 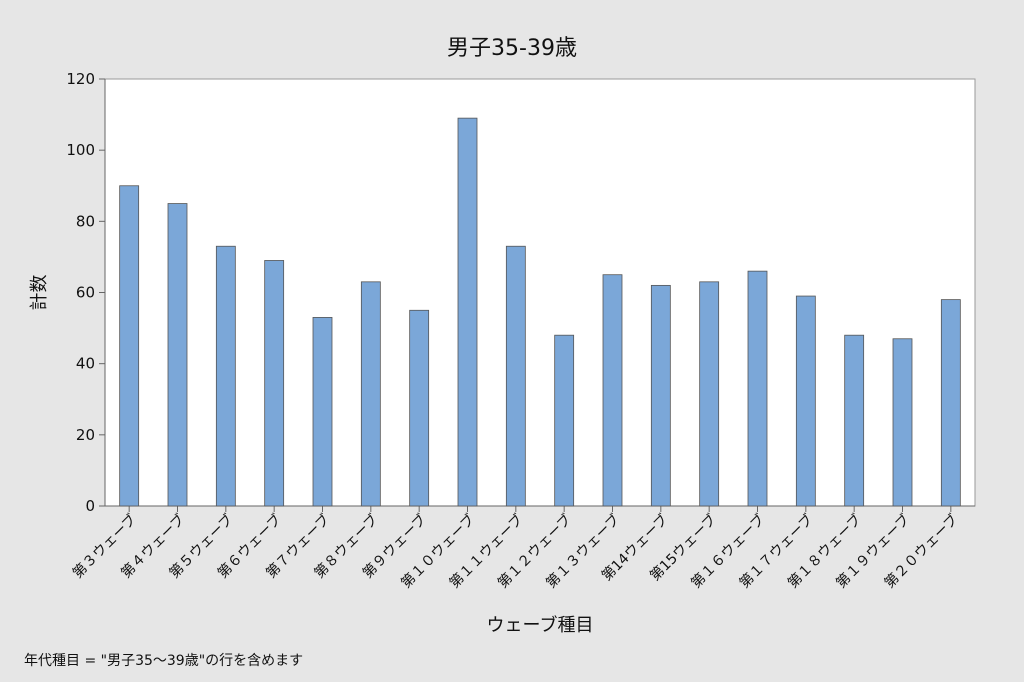 What do you see at coordinates (540, 625) in the screenshot?
I see `x-axis-label: ウェーブ種目` at bounding box center [540, 625].